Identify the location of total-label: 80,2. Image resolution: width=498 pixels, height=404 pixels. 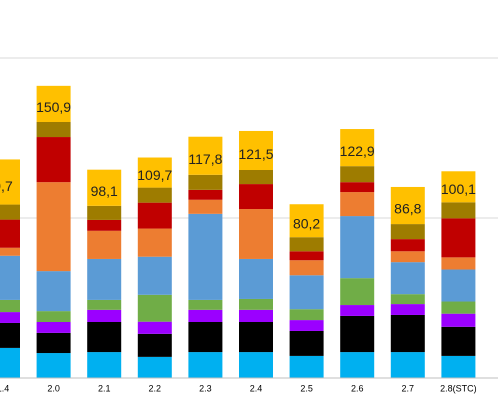
(306, 223).